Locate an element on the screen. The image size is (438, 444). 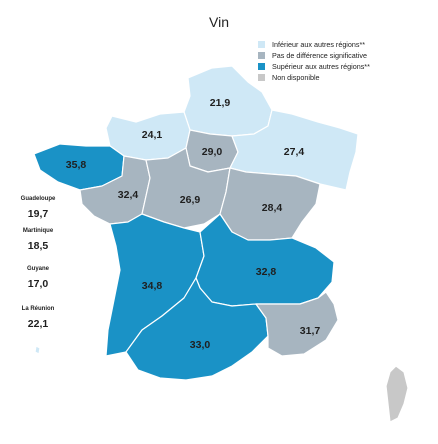
legend-label-superieur: Supérieur aux autres régions** is located at coordinates (321, 66).